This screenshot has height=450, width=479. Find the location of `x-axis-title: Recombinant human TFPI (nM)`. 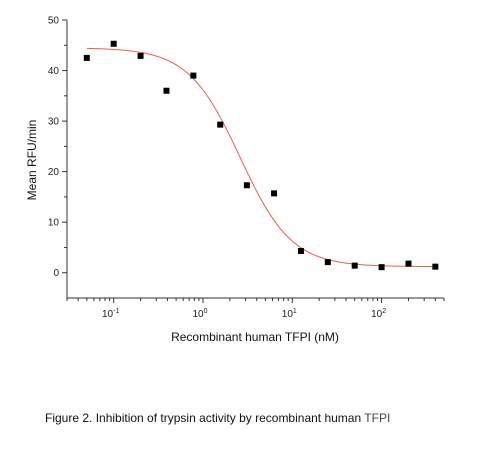

x-axis-title: Recombinant human TFPI (nM) is located at coordinates (255, 337).